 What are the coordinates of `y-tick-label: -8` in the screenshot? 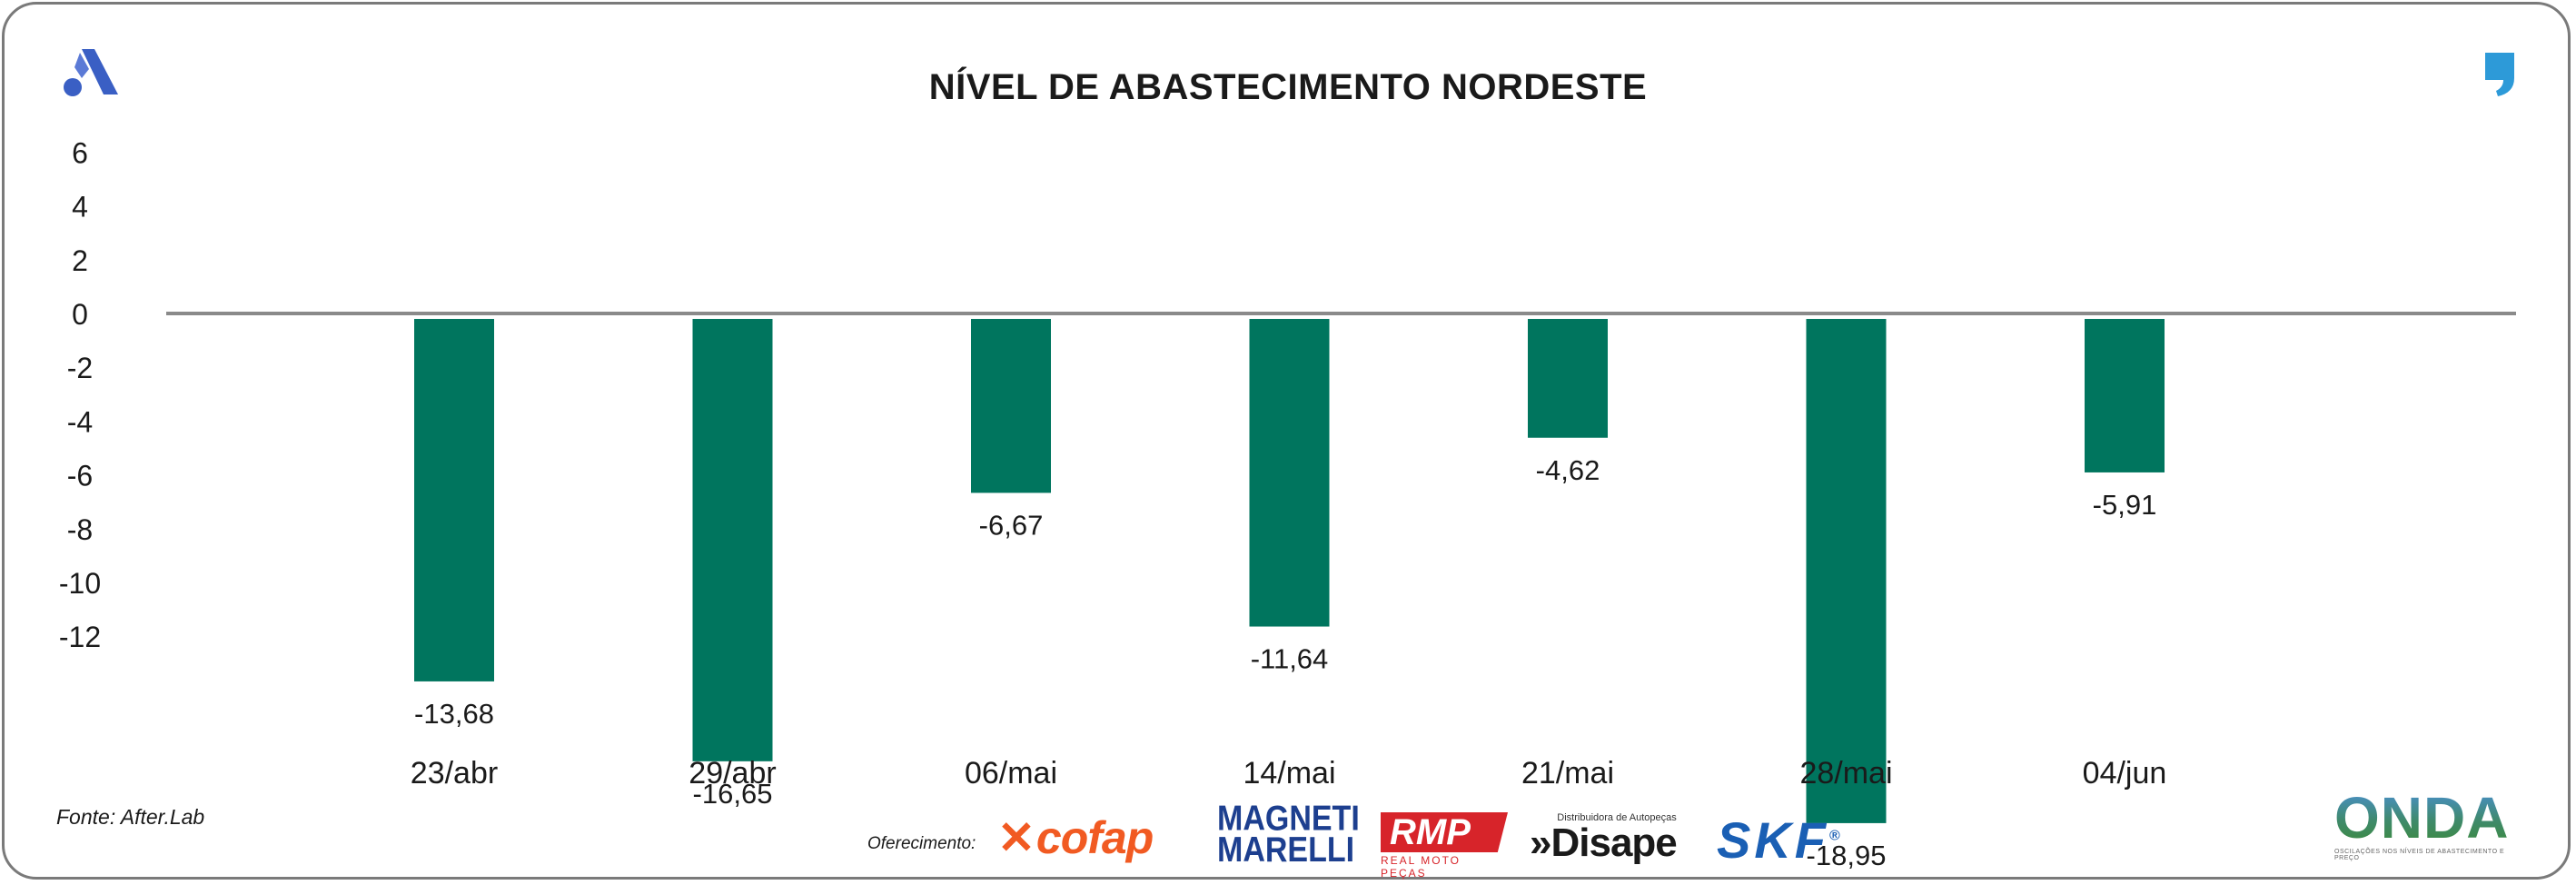 It's located at (80, 529).